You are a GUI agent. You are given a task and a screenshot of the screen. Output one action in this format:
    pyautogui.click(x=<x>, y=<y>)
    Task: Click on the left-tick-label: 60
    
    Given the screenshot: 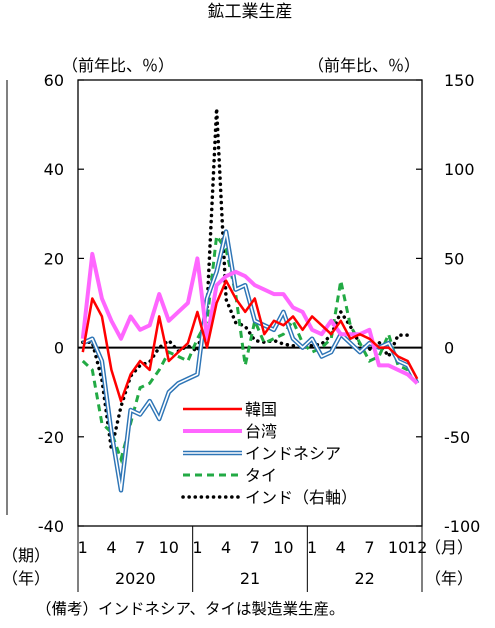 What is the action you would take?
    pyautogui.click(x=54, y=80)
    